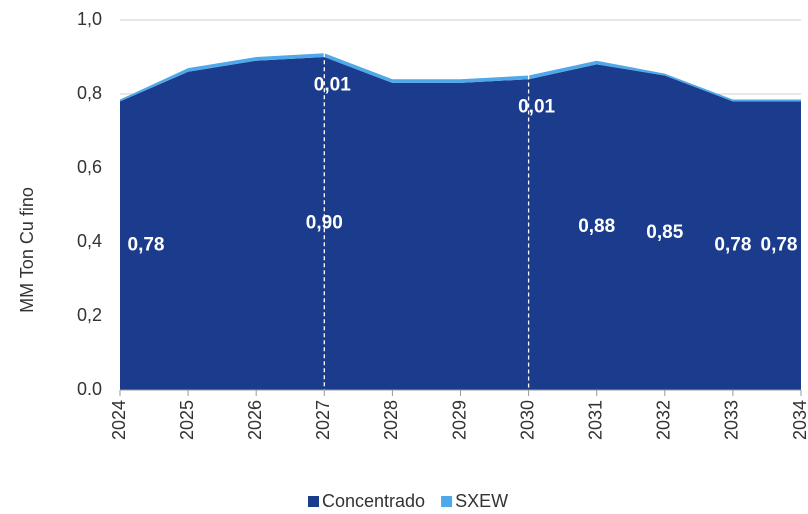 The image size is (808, 514). Describe the element at coordinates (596, 226) in the screenshot. I see `value-label: 0,88` at that location.